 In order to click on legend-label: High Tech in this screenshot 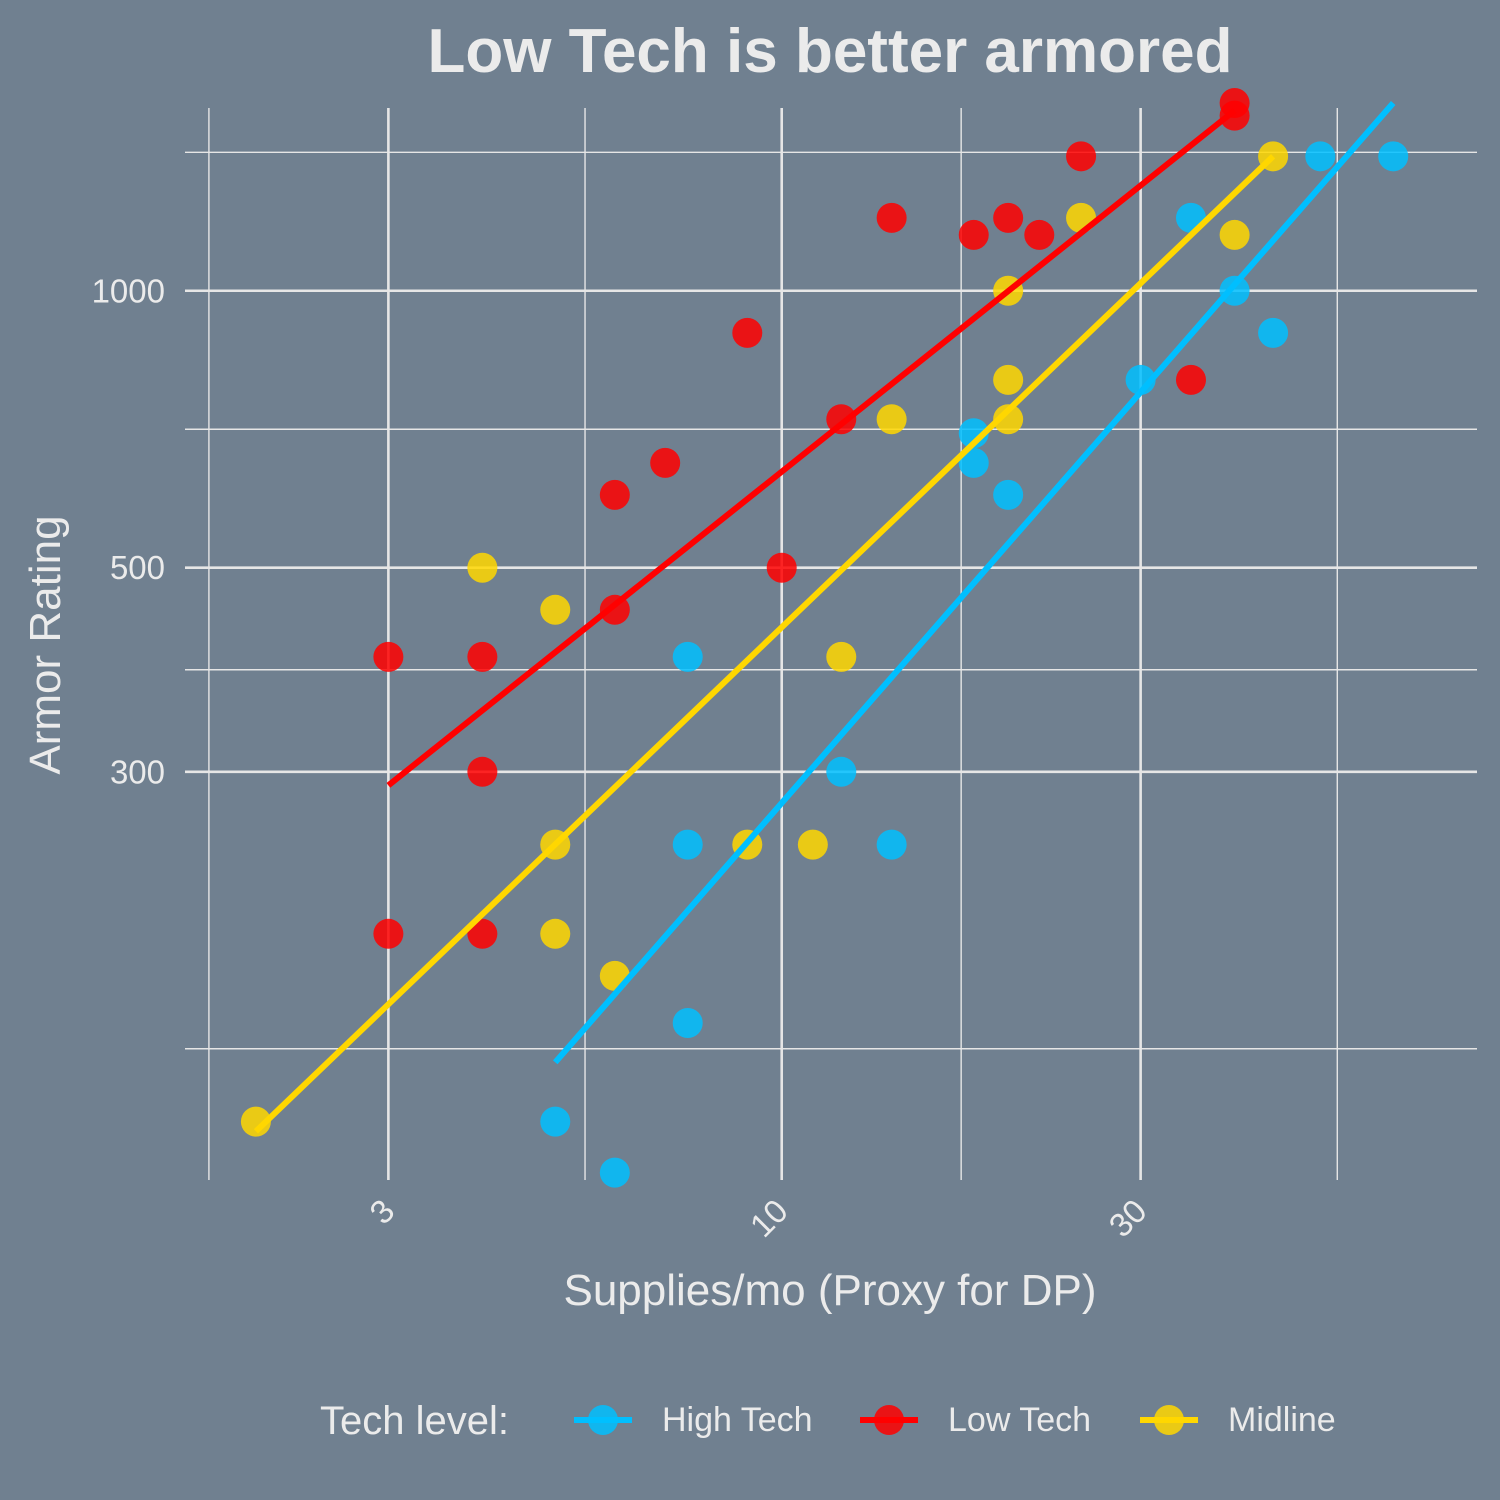, I will do `click(737, 1420)`.